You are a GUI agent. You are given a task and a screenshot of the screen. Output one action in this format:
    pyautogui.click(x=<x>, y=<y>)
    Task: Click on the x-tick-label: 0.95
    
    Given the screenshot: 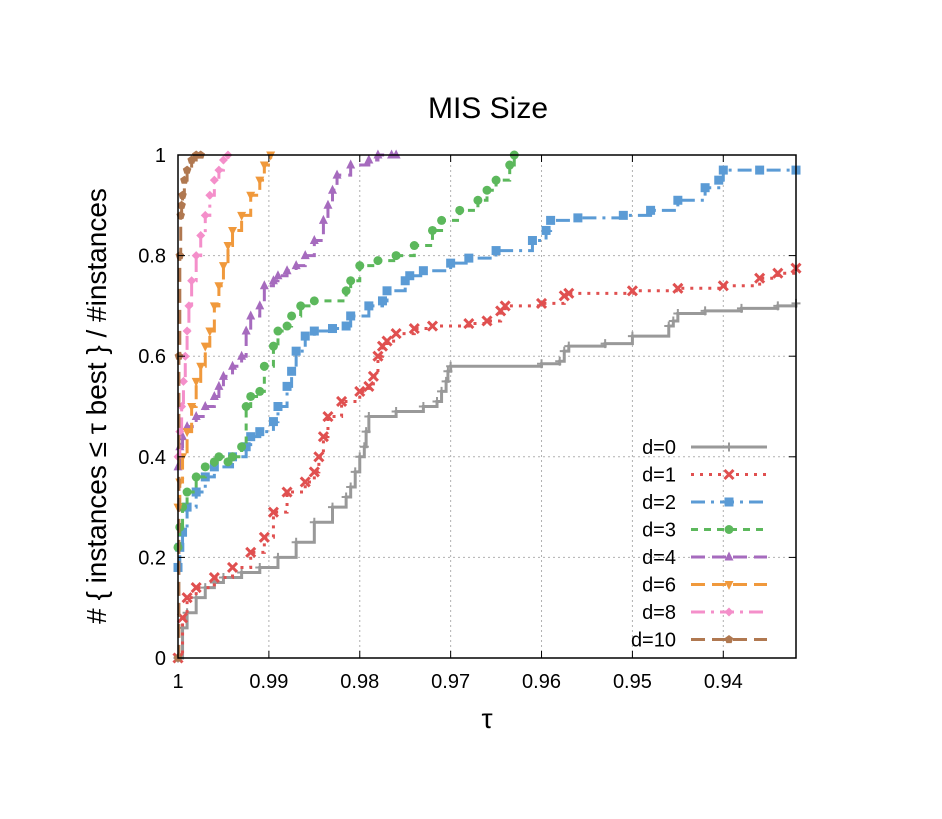 What is the action you would take?
    pyautogui.click(x=632, y=682)
    